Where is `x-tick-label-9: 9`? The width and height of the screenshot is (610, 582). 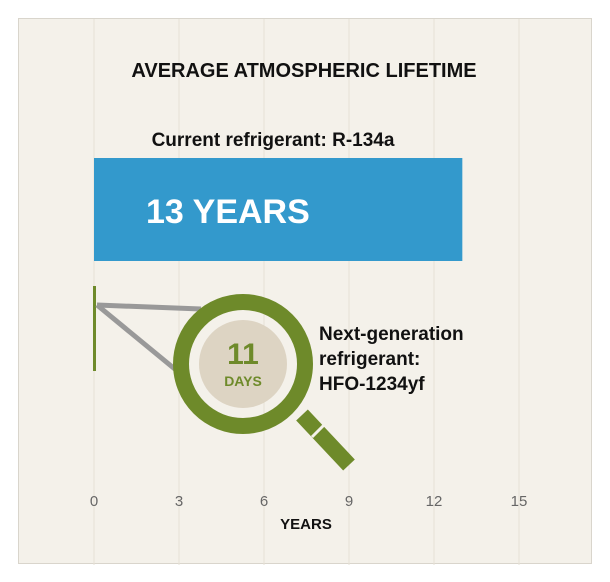
x-tick-label-9: 9 is located at coordinates (349, 501).